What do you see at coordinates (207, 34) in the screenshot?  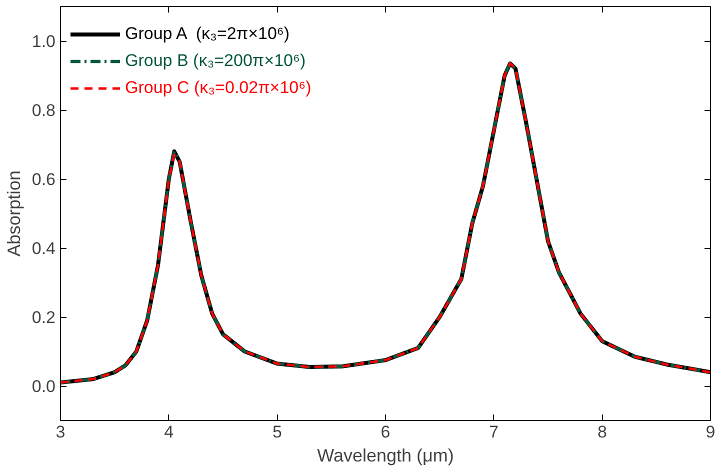 I see `legend-label: Group A (κ₃=2π×10⁶)` at bounding box center [207, 34].